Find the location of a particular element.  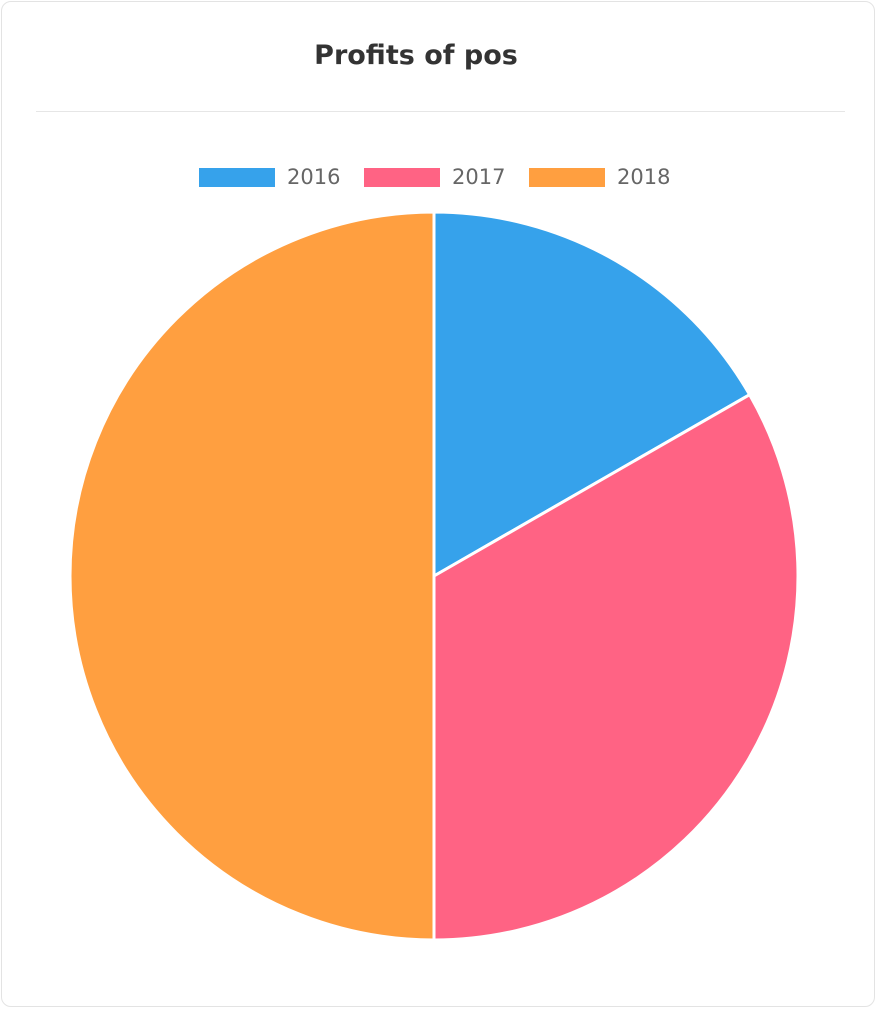

legend-label-2017: 2017 is located at coordinates (479, 177).